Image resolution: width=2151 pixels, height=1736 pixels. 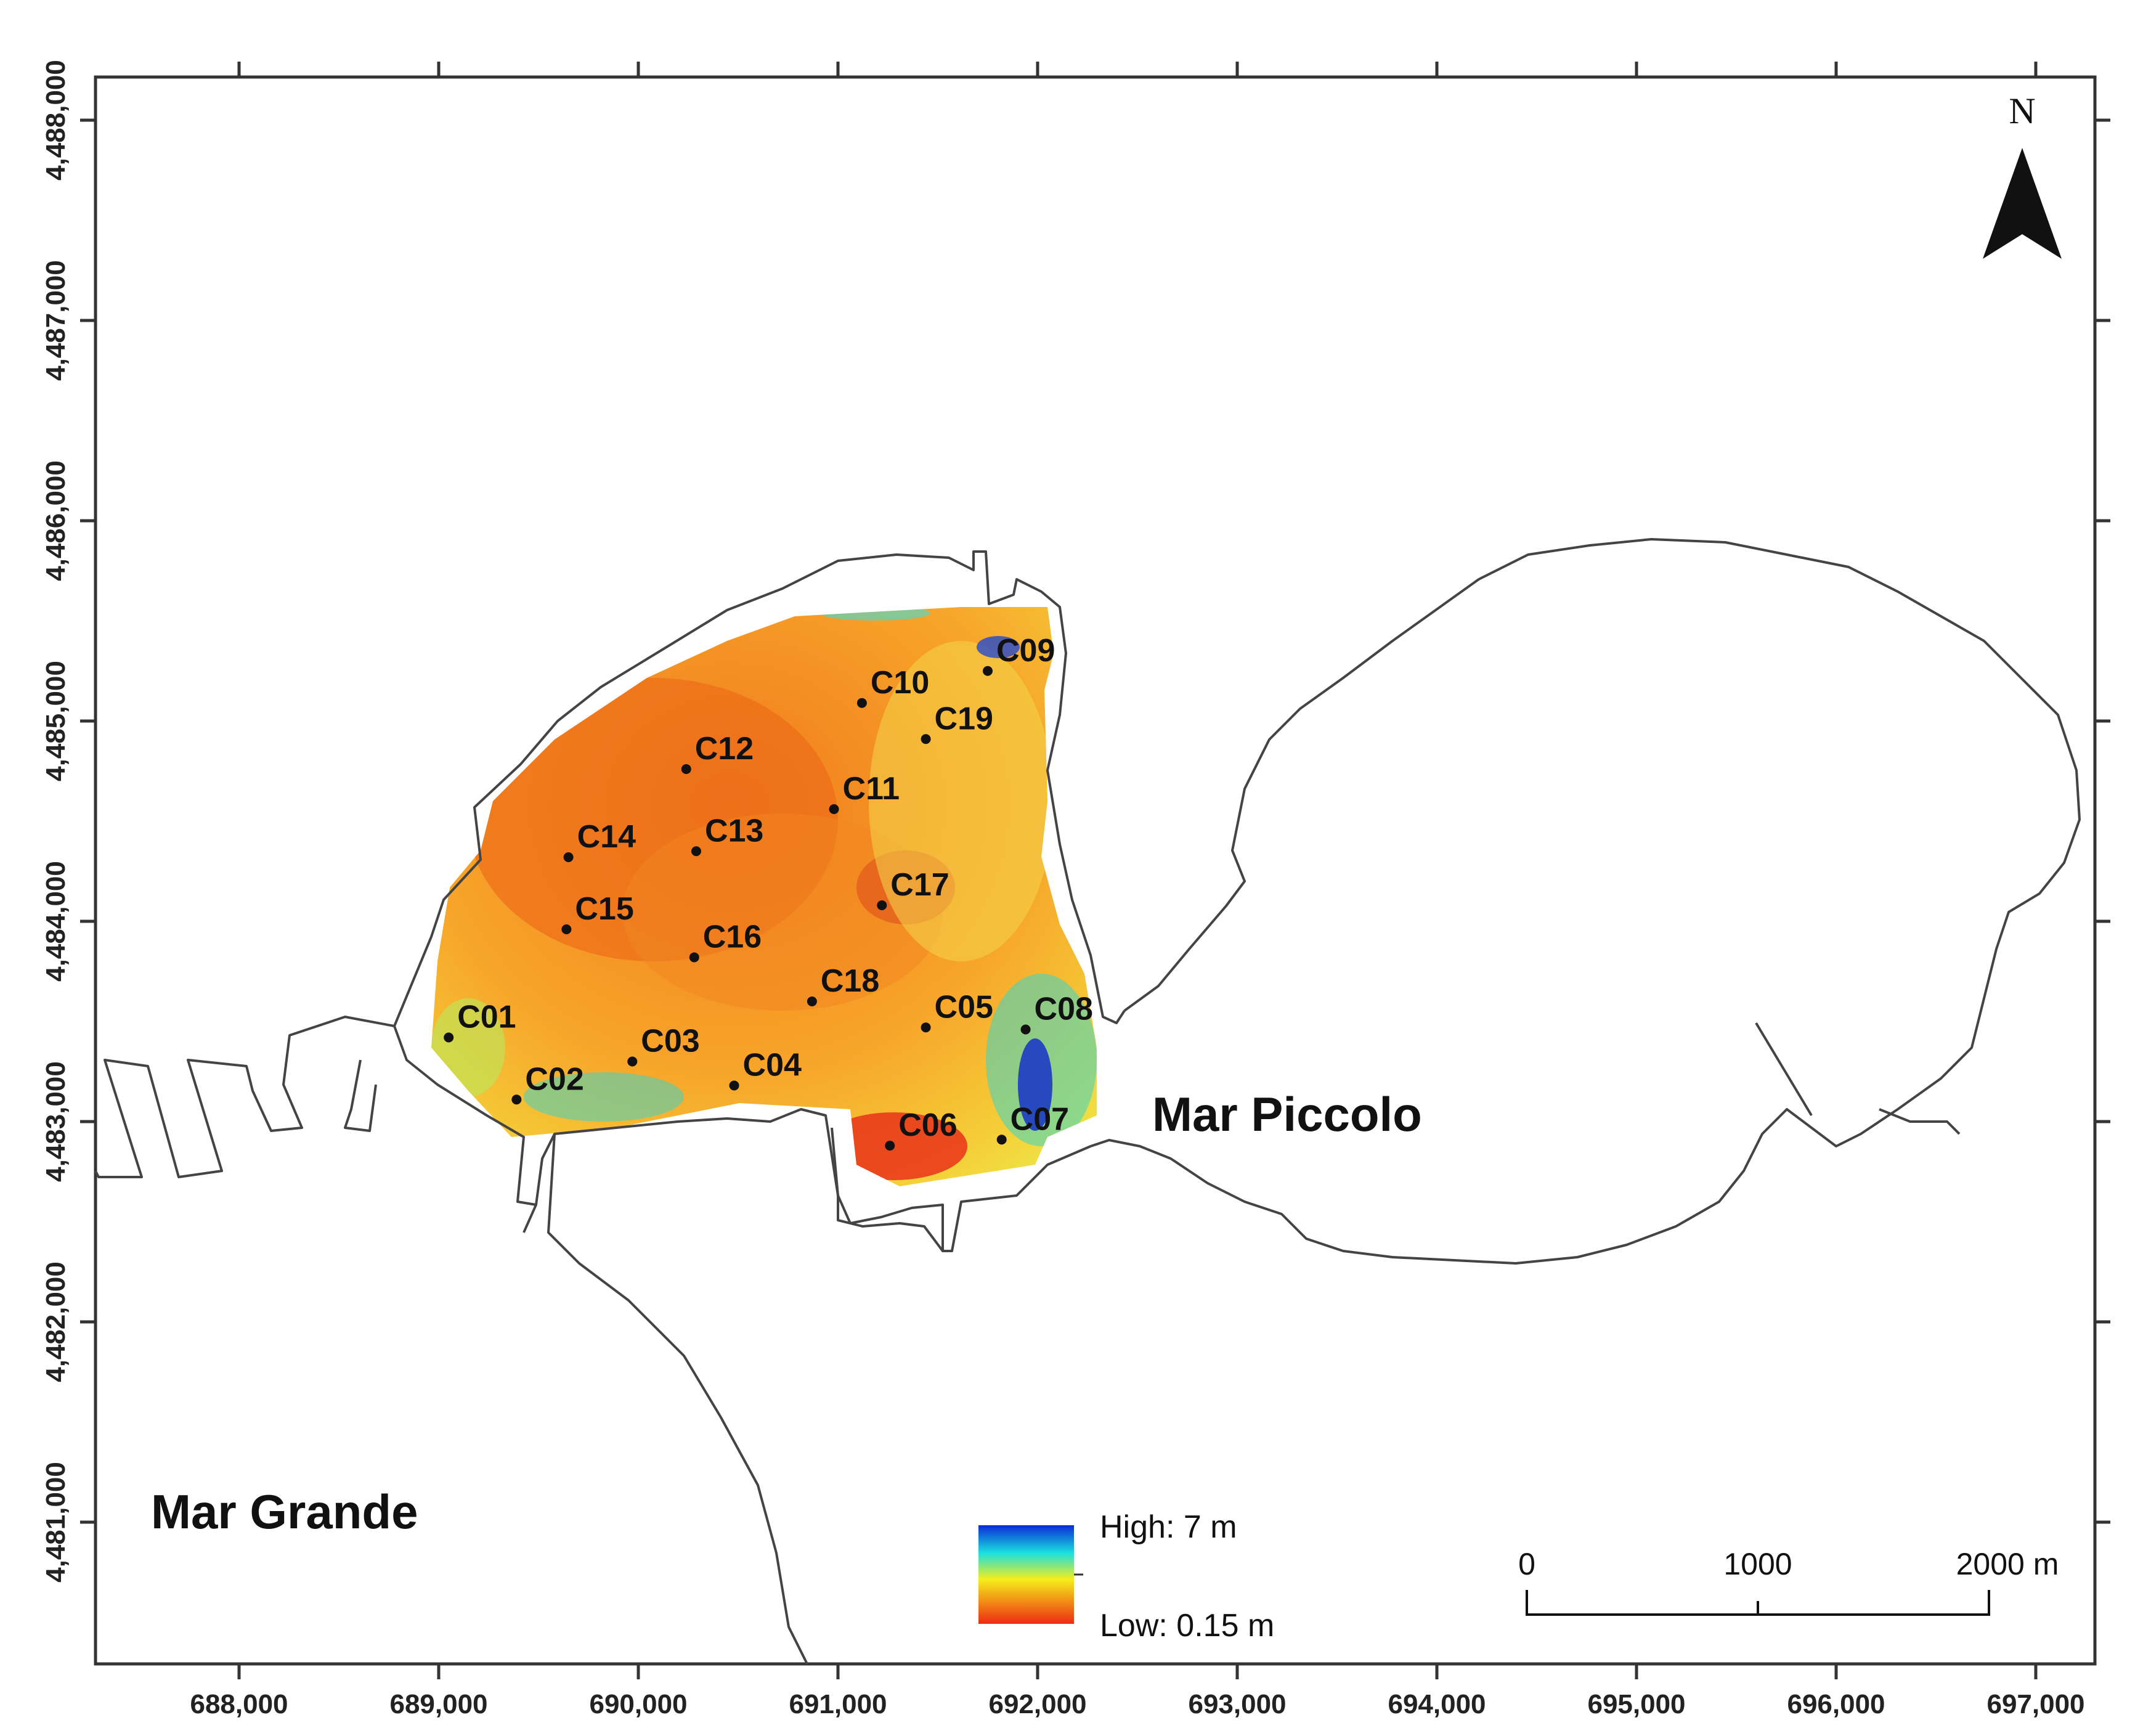 What do you see at coordinates (1920, 1122) in the screenshot?
I see `coastline-mar-piccolo-inlet` at bounding box center [1920, 1122].